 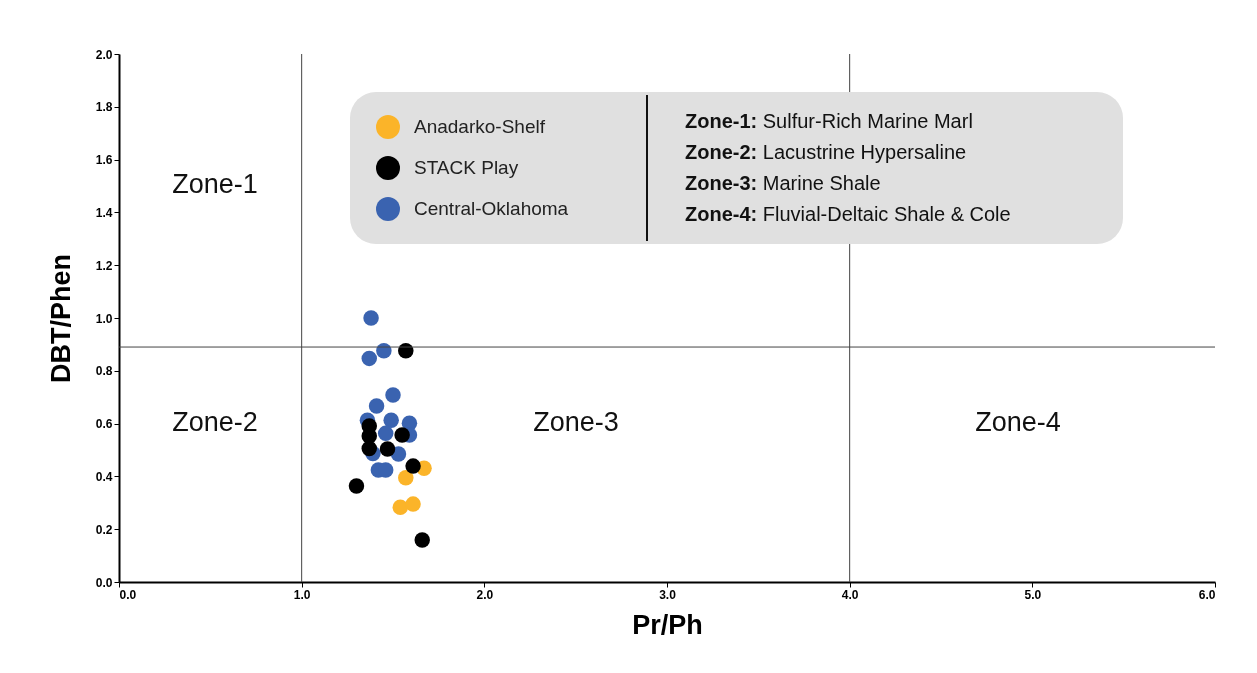 I want to click on y-tick-label: 0.8, so click(x=104, y=371).